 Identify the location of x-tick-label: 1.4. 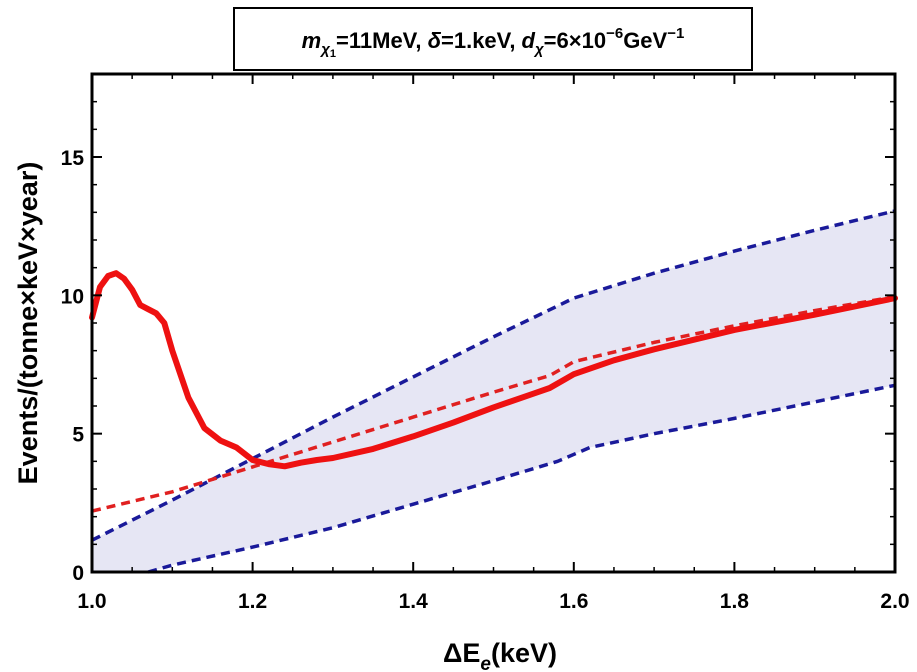
(414, 601).